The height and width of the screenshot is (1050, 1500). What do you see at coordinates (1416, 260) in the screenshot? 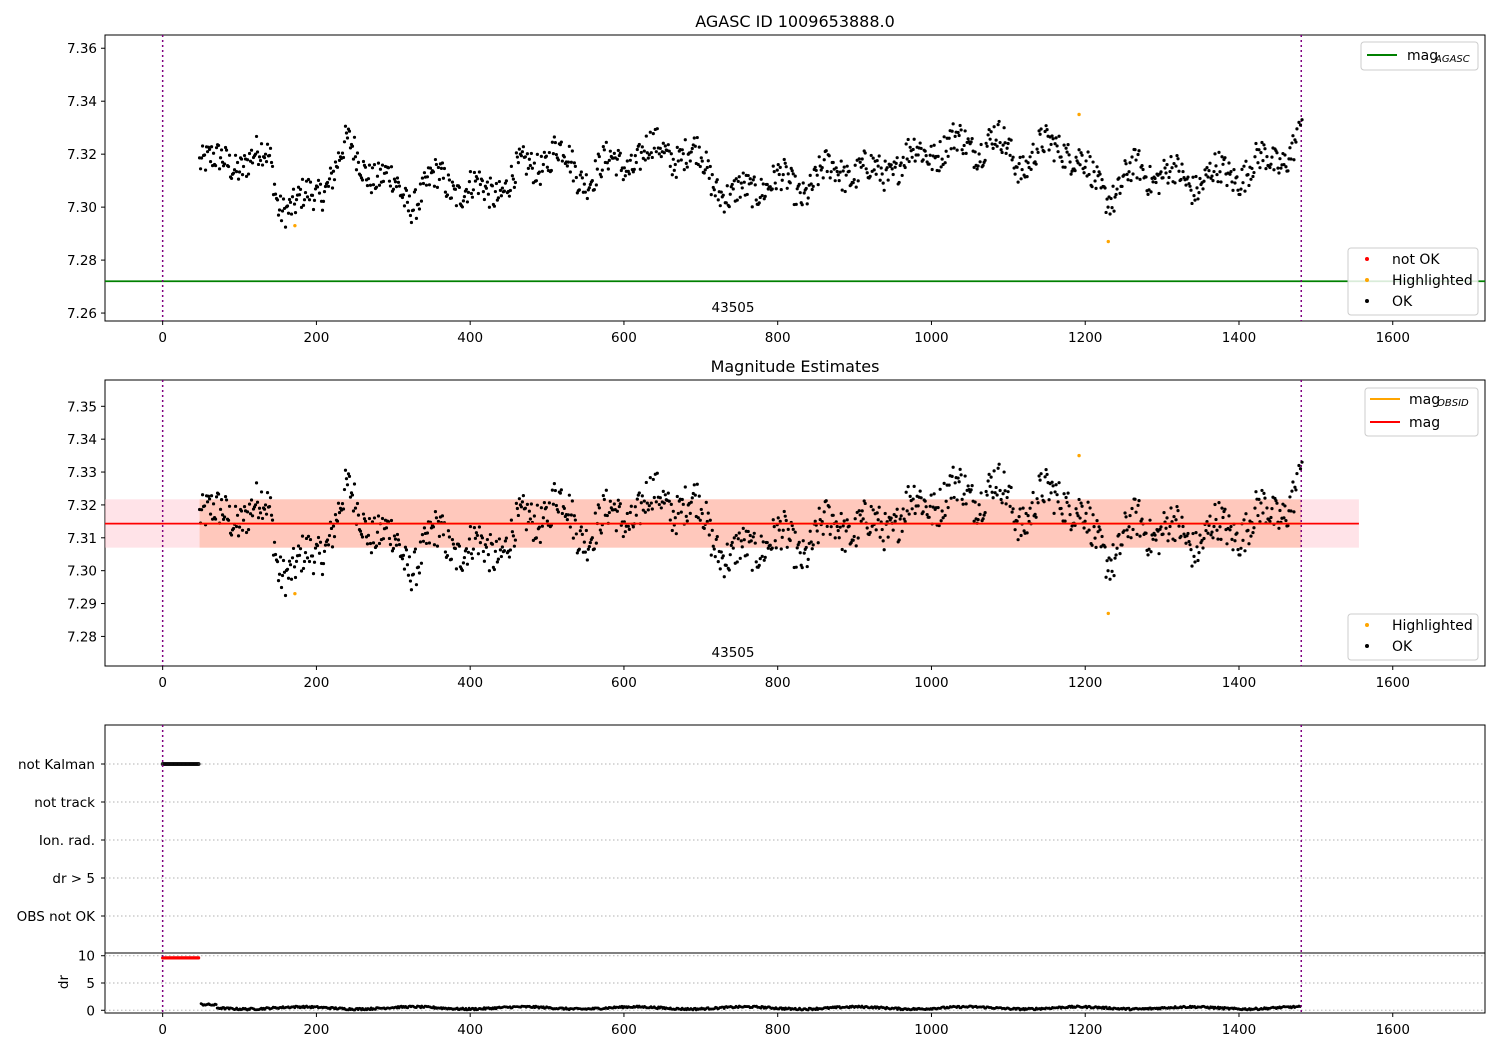
I see `legend-label: not OK` at bounding box center [1416, 260].